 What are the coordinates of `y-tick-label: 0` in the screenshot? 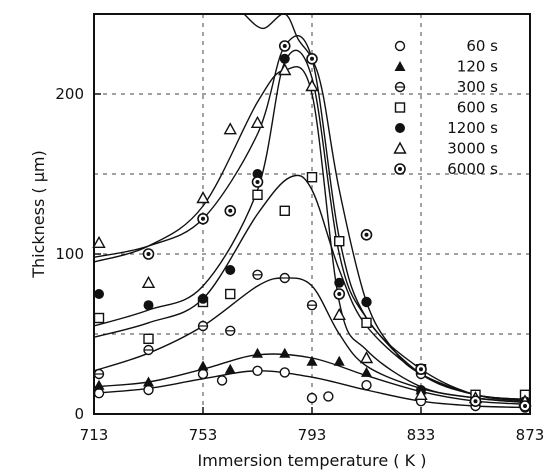 It's located at (79, 414).